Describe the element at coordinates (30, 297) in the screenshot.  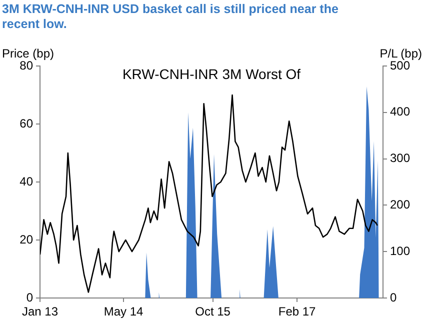
I see `y-tick-label: 0` at that location.